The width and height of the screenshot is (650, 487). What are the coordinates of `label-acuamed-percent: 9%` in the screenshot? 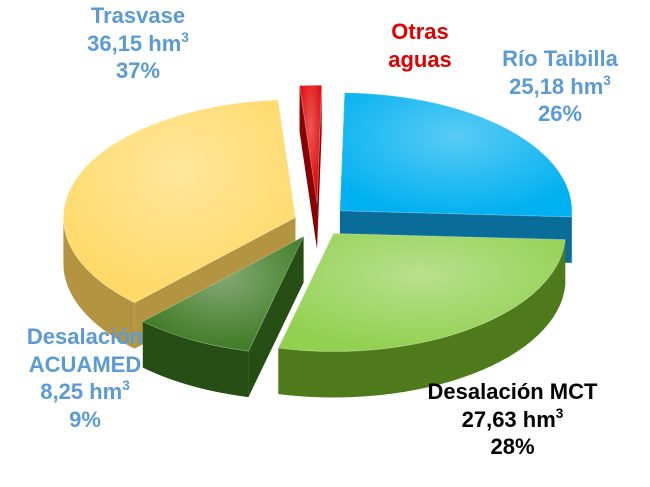 It's located at (85, 419).